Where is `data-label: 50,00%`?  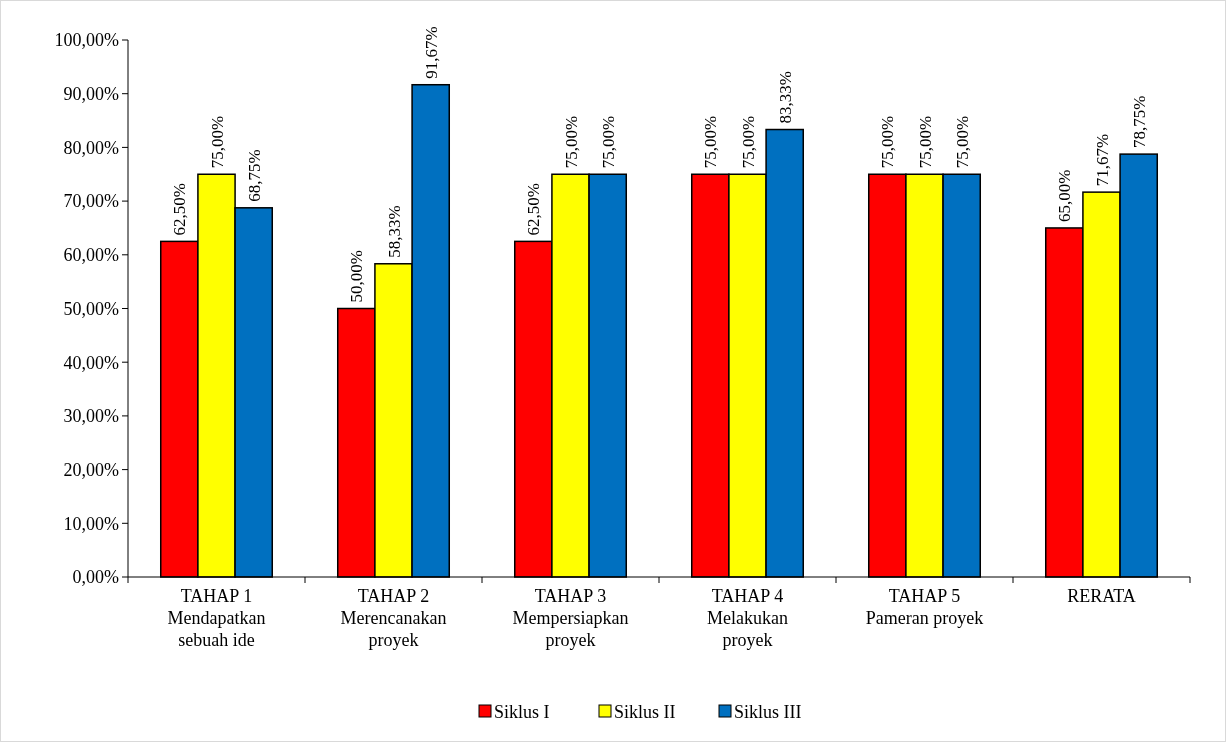 data-label: 50,00% is located at coordinates (357, 276).